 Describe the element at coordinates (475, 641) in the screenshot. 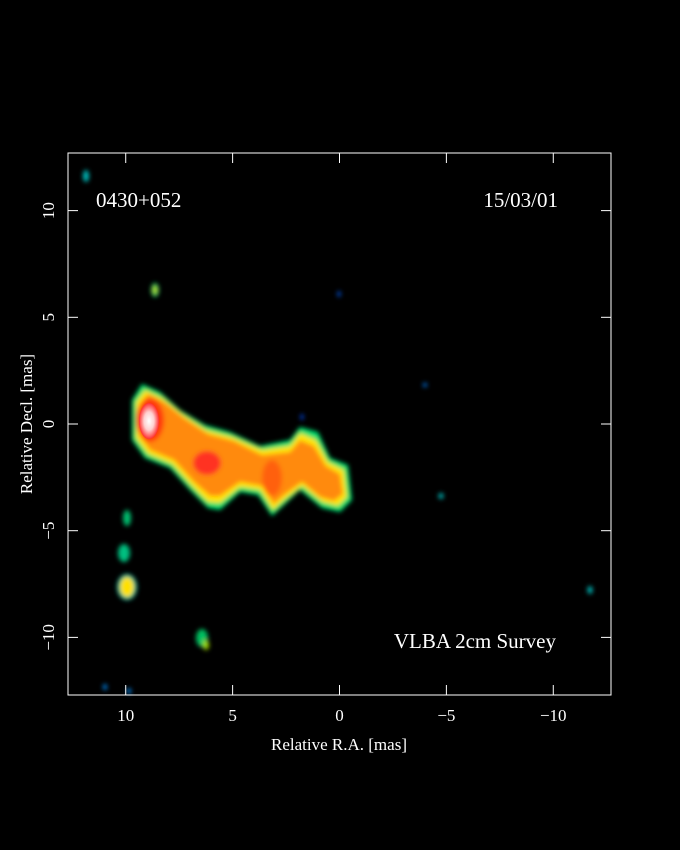

I see `survey-label: VLBA 2cm Survey` at that location.